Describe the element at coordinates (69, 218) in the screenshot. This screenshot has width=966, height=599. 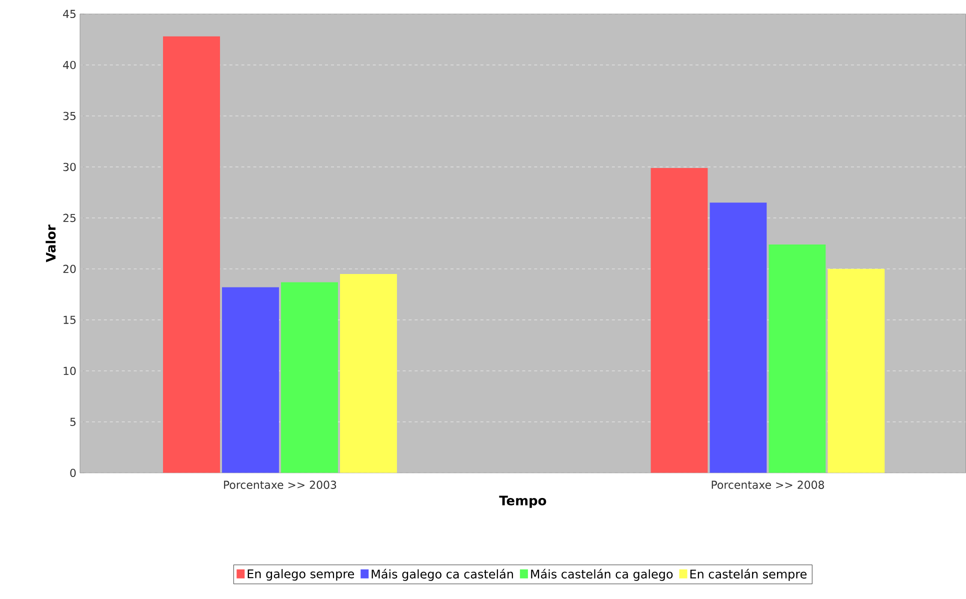
I see `y-tick-label: 25` at that location.